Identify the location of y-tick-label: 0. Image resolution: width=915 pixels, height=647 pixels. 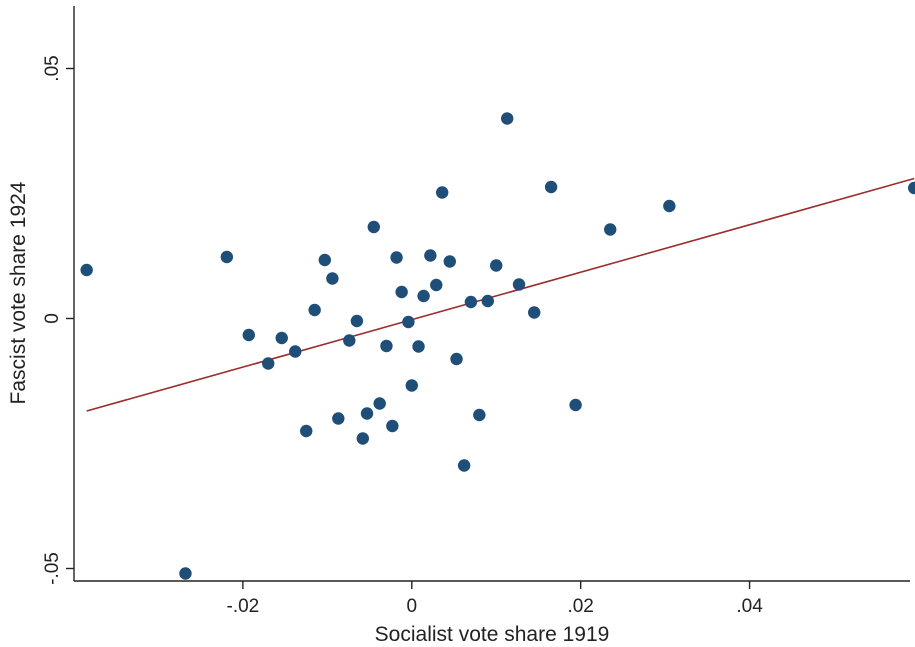
(52, 318).